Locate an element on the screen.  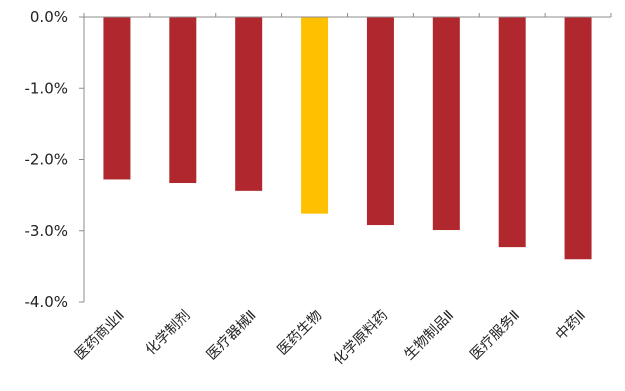
x-category-label: 医药商业Ⅱ is located at coordinates (100, 336).